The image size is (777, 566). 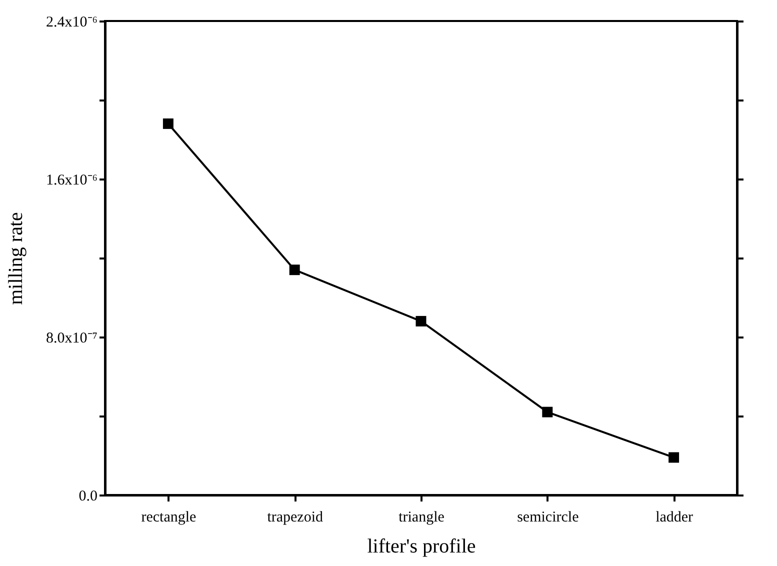 I want to click on x-tick-label: rectangle, so click(x=169, y=518).